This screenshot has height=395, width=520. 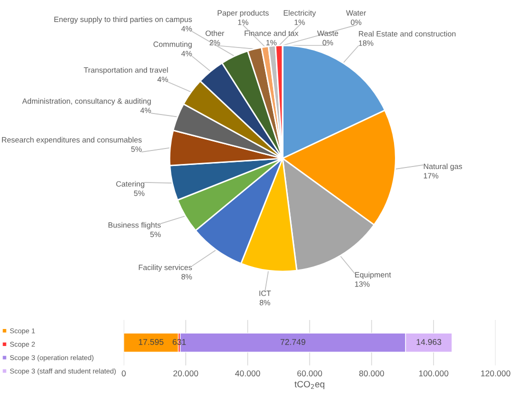 I want to click on x-tick-label: 0, so click(x=124, y=373).